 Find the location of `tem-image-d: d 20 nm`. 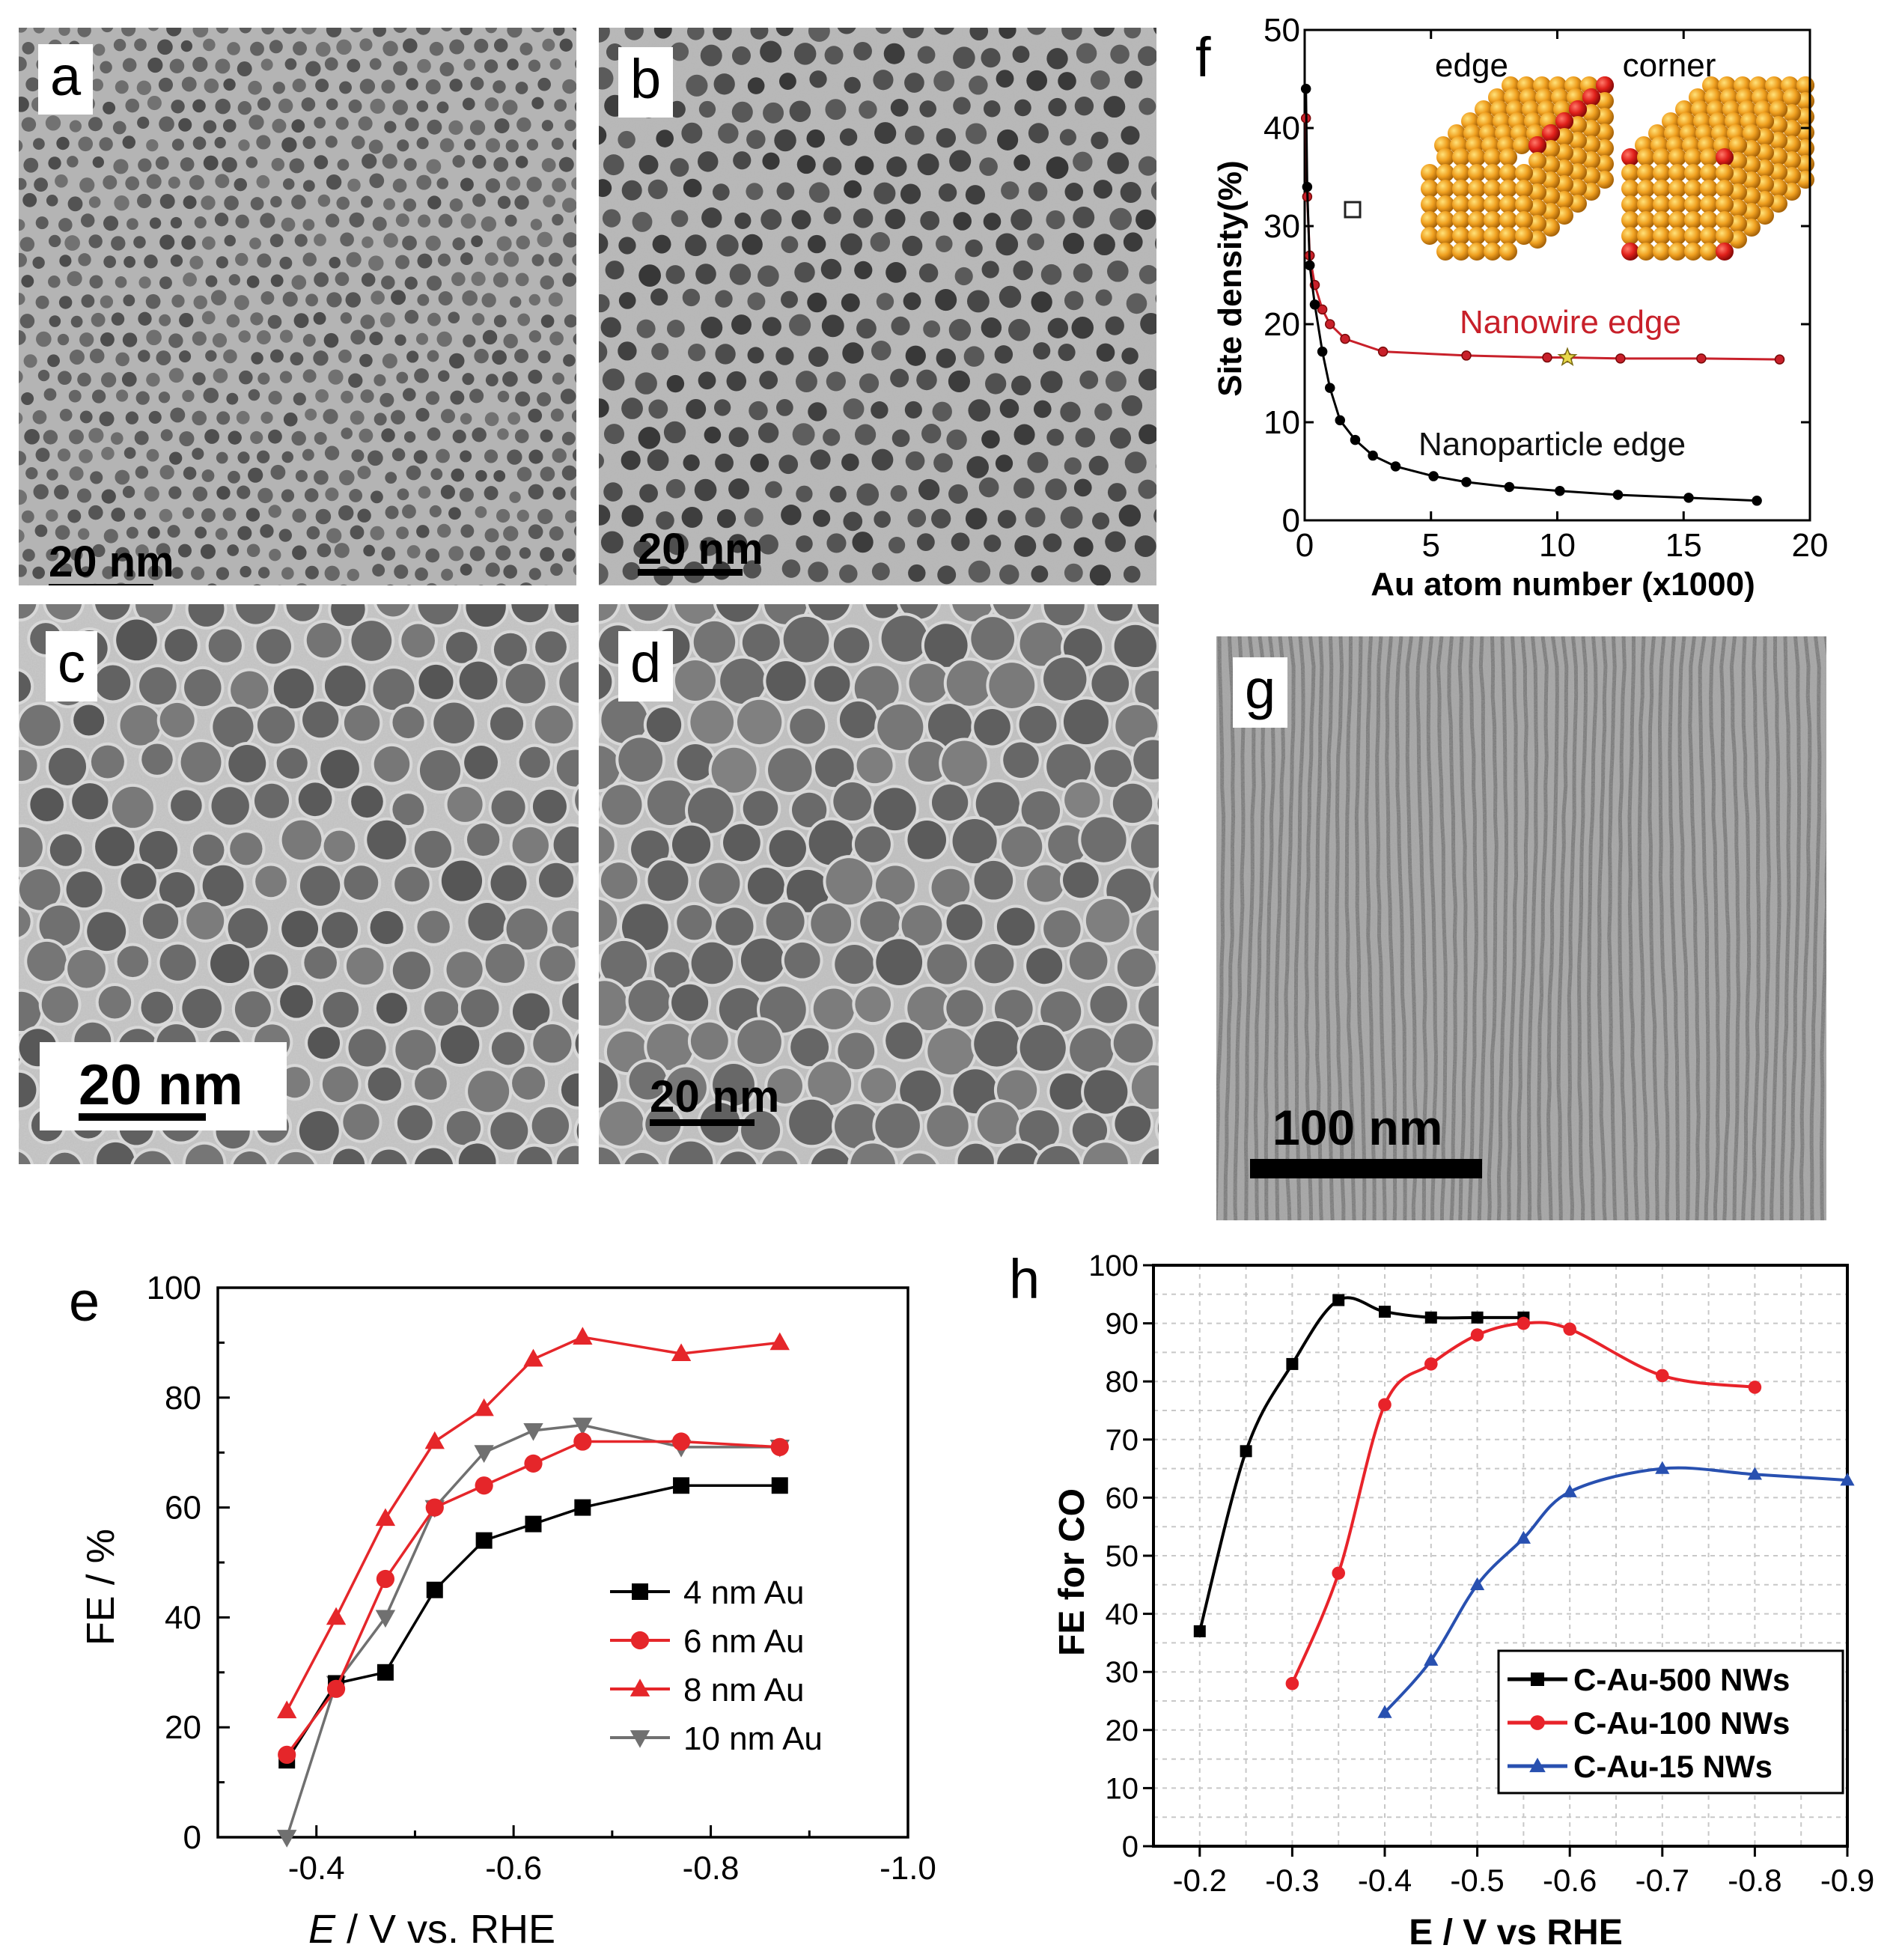

tem-image-d: d 20 nm is located at coordinates (879, 884).